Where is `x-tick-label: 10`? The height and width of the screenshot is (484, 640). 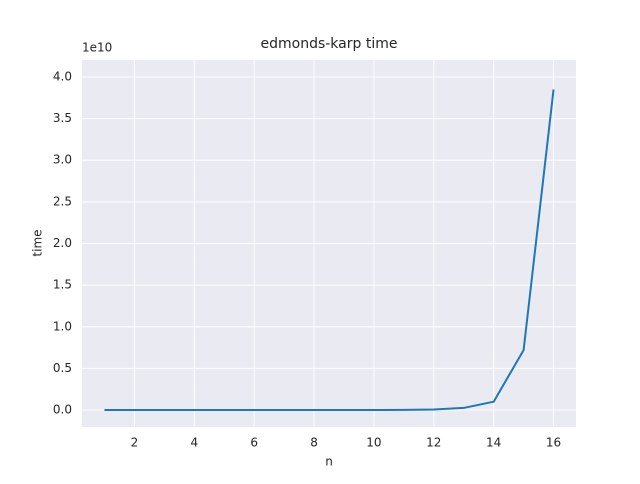
x-tick-label: 10 is located at coordinates (373, 443).